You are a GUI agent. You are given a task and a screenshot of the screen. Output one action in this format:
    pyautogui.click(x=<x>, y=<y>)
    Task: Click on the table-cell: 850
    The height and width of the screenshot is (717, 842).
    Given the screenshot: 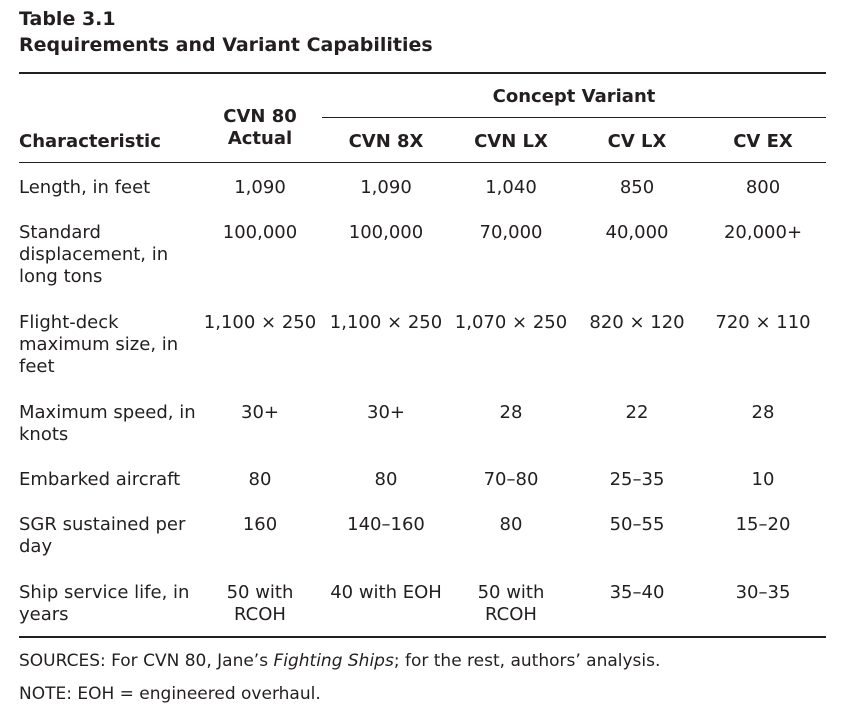 What is the action you would take?
    pyautogui.click(x=637, y=187)
    